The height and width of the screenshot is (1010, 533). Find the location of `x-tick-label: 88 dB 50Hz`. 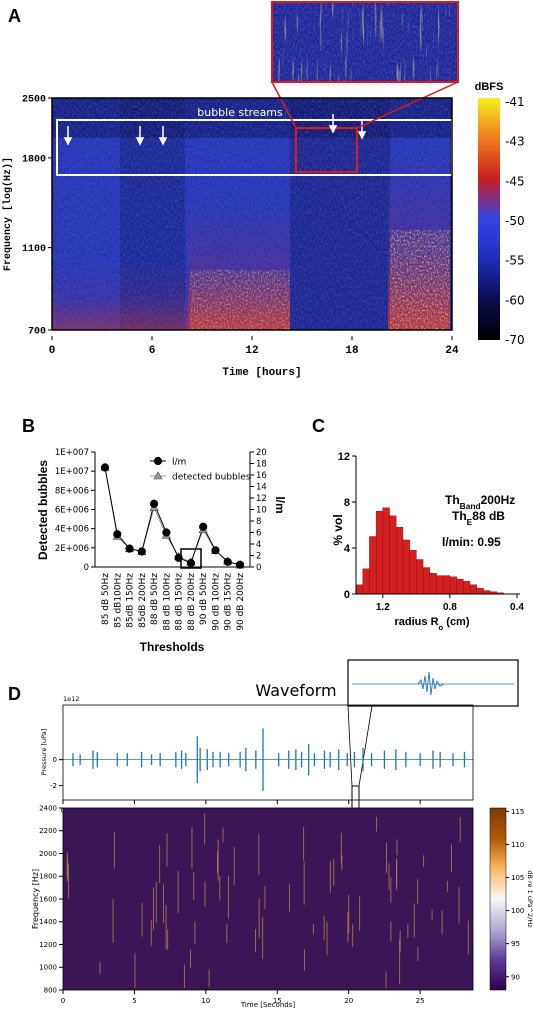

x-tick-label: 88 dB 50Hz is located at coordinates (155, 599).